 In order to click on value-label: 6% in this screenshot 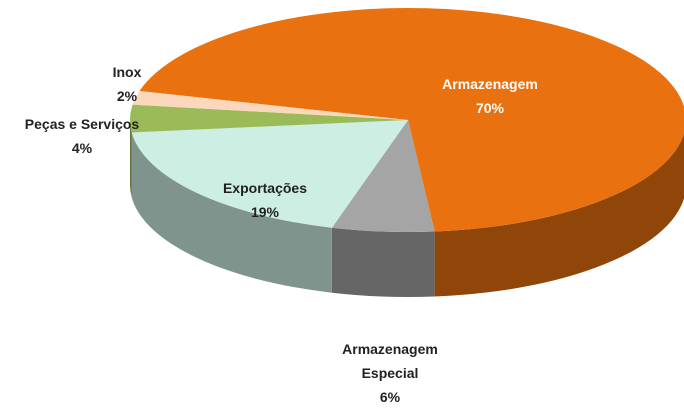, I will do `click(390, 397)`.